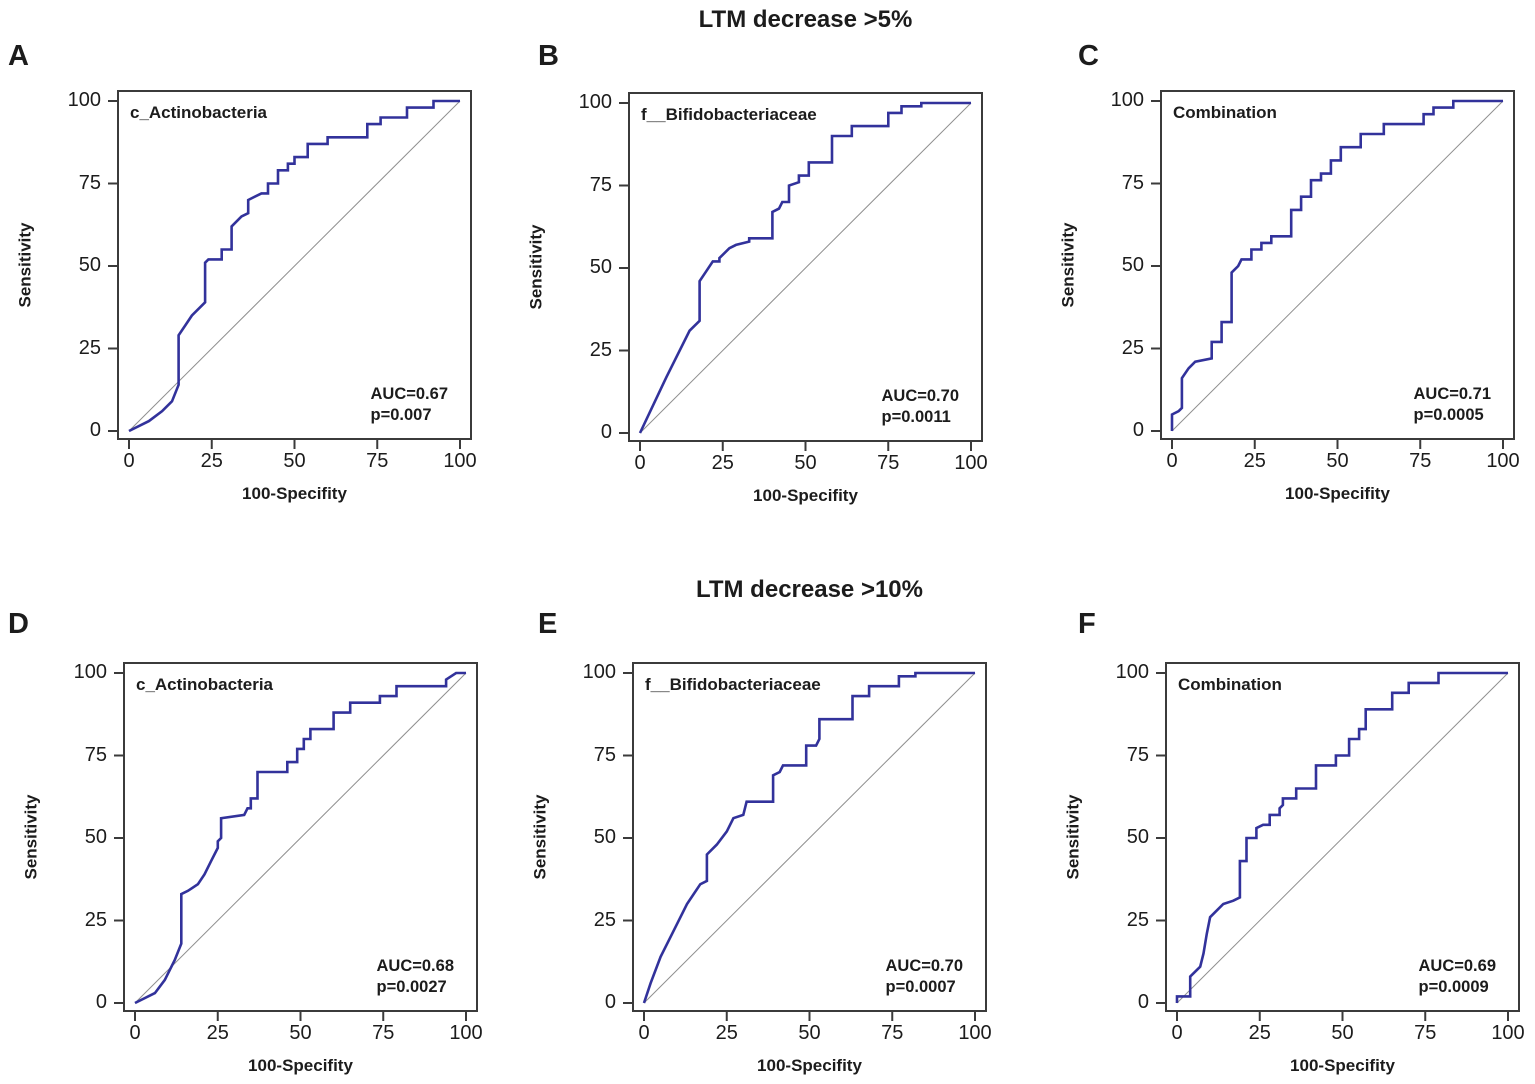  What do you see at coordinates (1453, 987) in the screenshot?
I see `p-value-text: p=0.0009` at bounding box center [1453, 987].